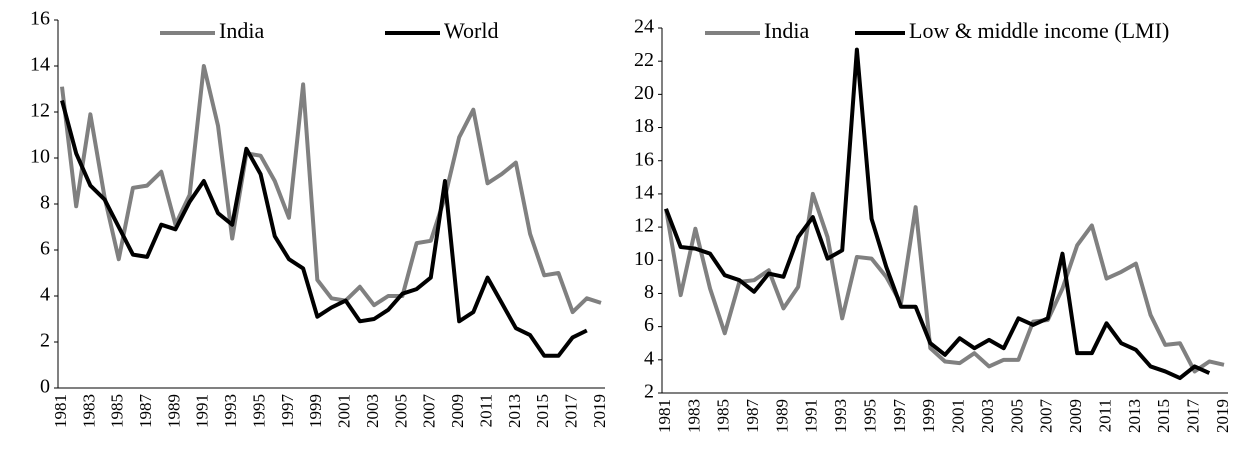  I want to click on y-tick-label: 22, so click(644, 60).